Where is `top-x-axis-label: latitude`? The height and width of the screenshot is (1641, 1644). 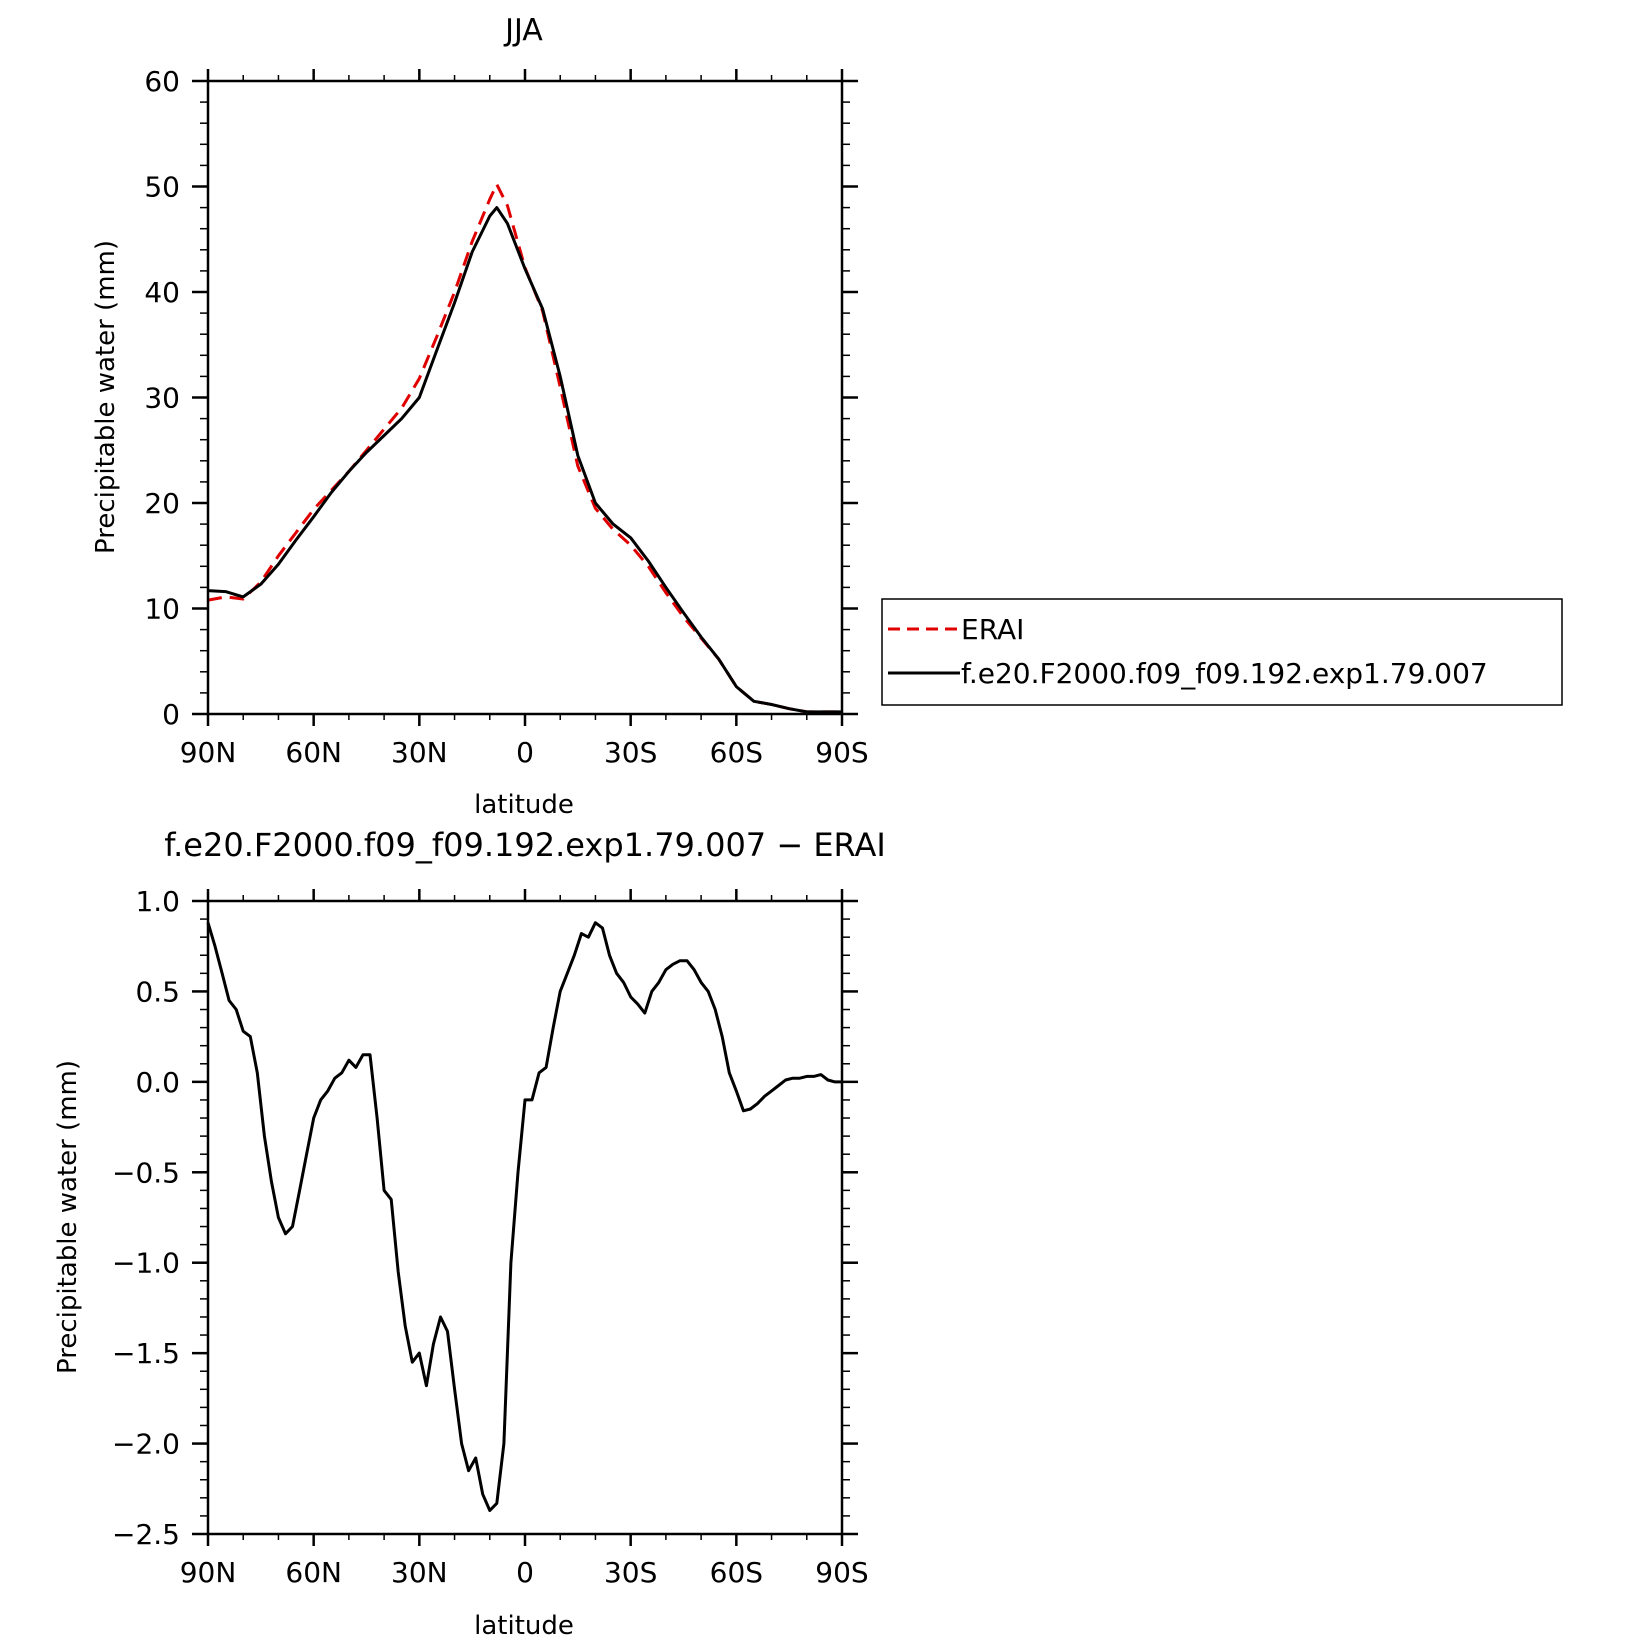
top-x-axis-label: latitude is located at coordinates (524, 805).